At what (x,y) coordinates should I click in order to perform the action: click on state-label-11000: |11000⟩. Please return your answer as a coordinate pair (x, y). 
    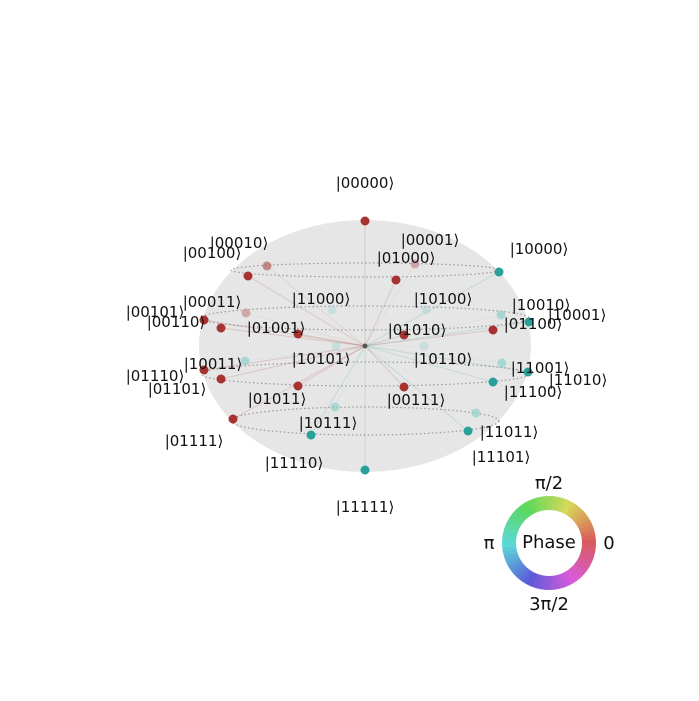
    Looking at the image, I should click on (321, 299).